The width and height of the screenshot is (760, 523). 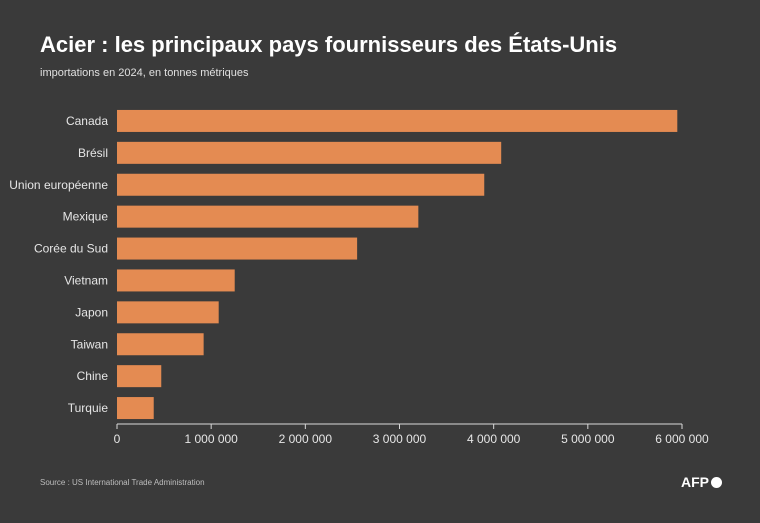 What do you see at coordinates (117, 439) in the screenshot?
I see `x-tick-label: 0` at bounding box center [117, 439].